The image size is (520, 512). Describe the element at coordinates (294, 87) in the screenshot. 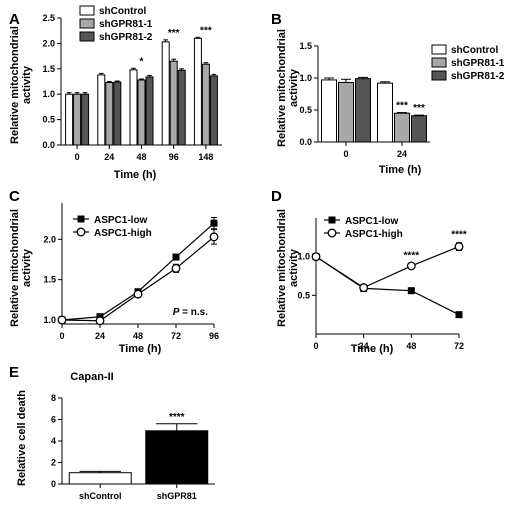

I see `panel-b-ylabel-line2: activity` at that location.